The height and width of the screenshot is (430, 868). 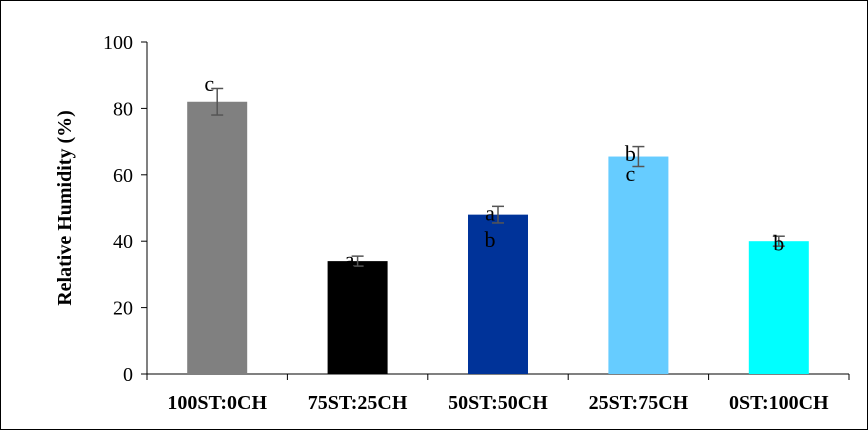 What do you see at coordinates (123, 309) in the screenshot?
I see `y-tick-label: 20` at bounding box center [123, 309].